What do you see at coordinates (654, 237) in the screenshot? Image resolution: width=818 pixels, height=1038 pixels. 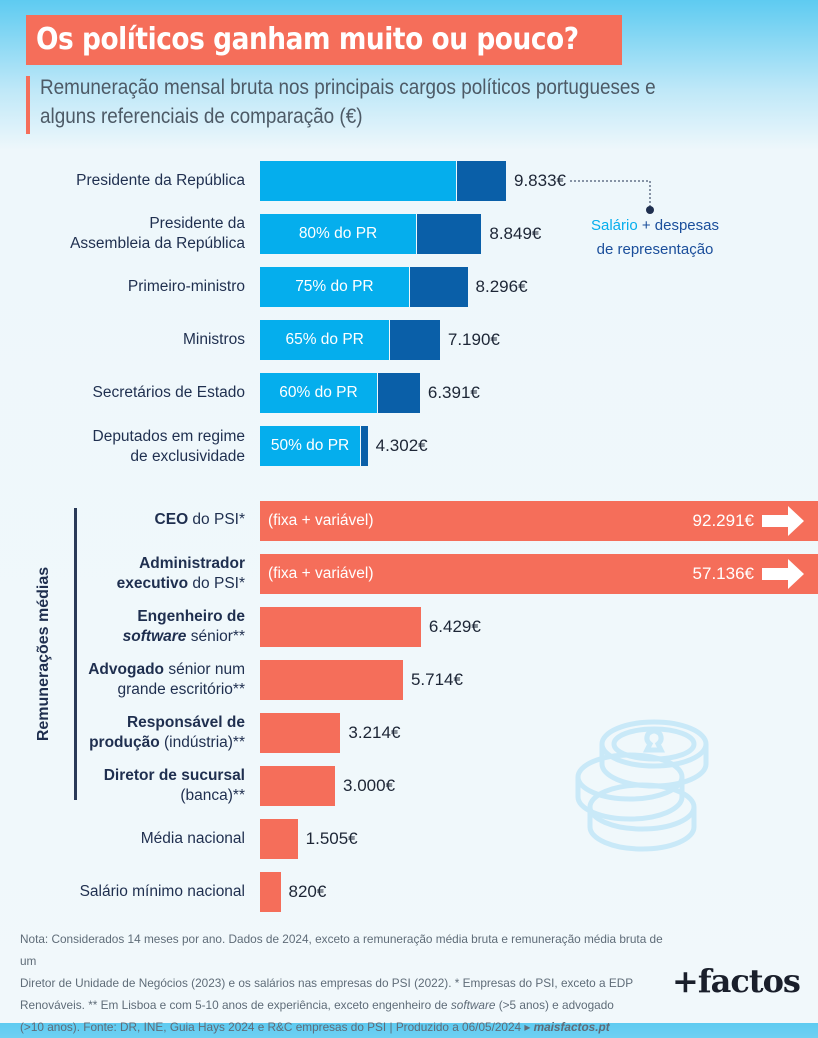 I see `legend: Salário + despesas de representação` at bounding box center [654, 237].